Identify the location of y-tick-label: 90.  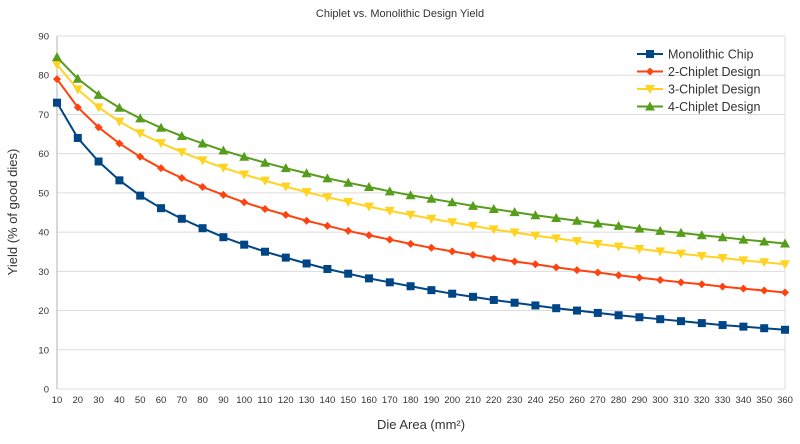
(43, 37).